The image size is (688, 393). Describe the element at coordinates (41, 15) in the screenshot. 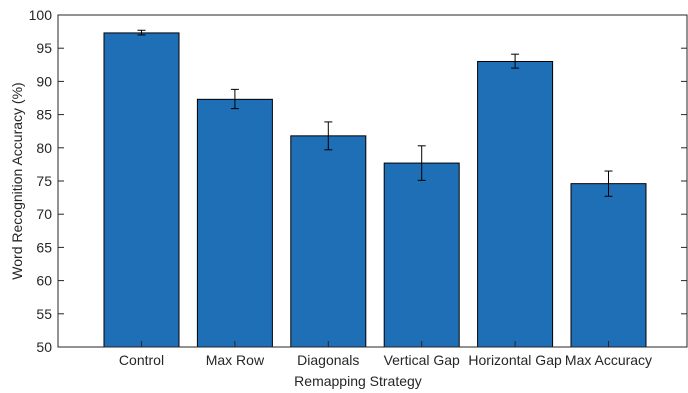

I see `y-tick-label: 100` at that location.